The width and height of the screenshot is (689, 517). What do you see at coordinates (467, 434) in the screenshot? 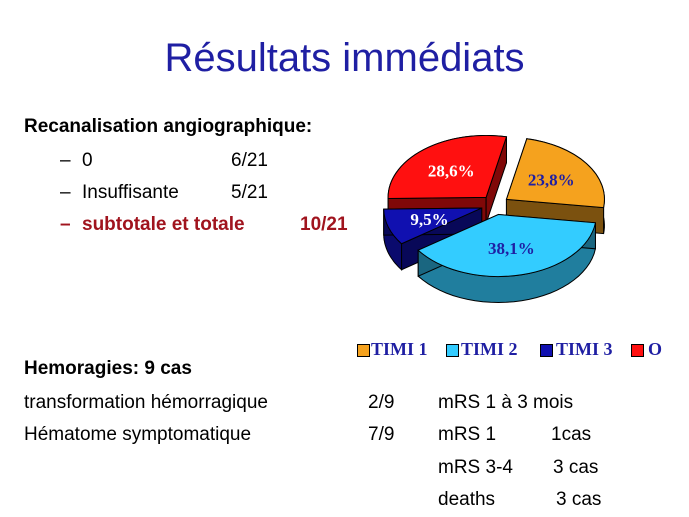
I see `hemo-row-note: mRS 1` at bounding box center [467, 434].